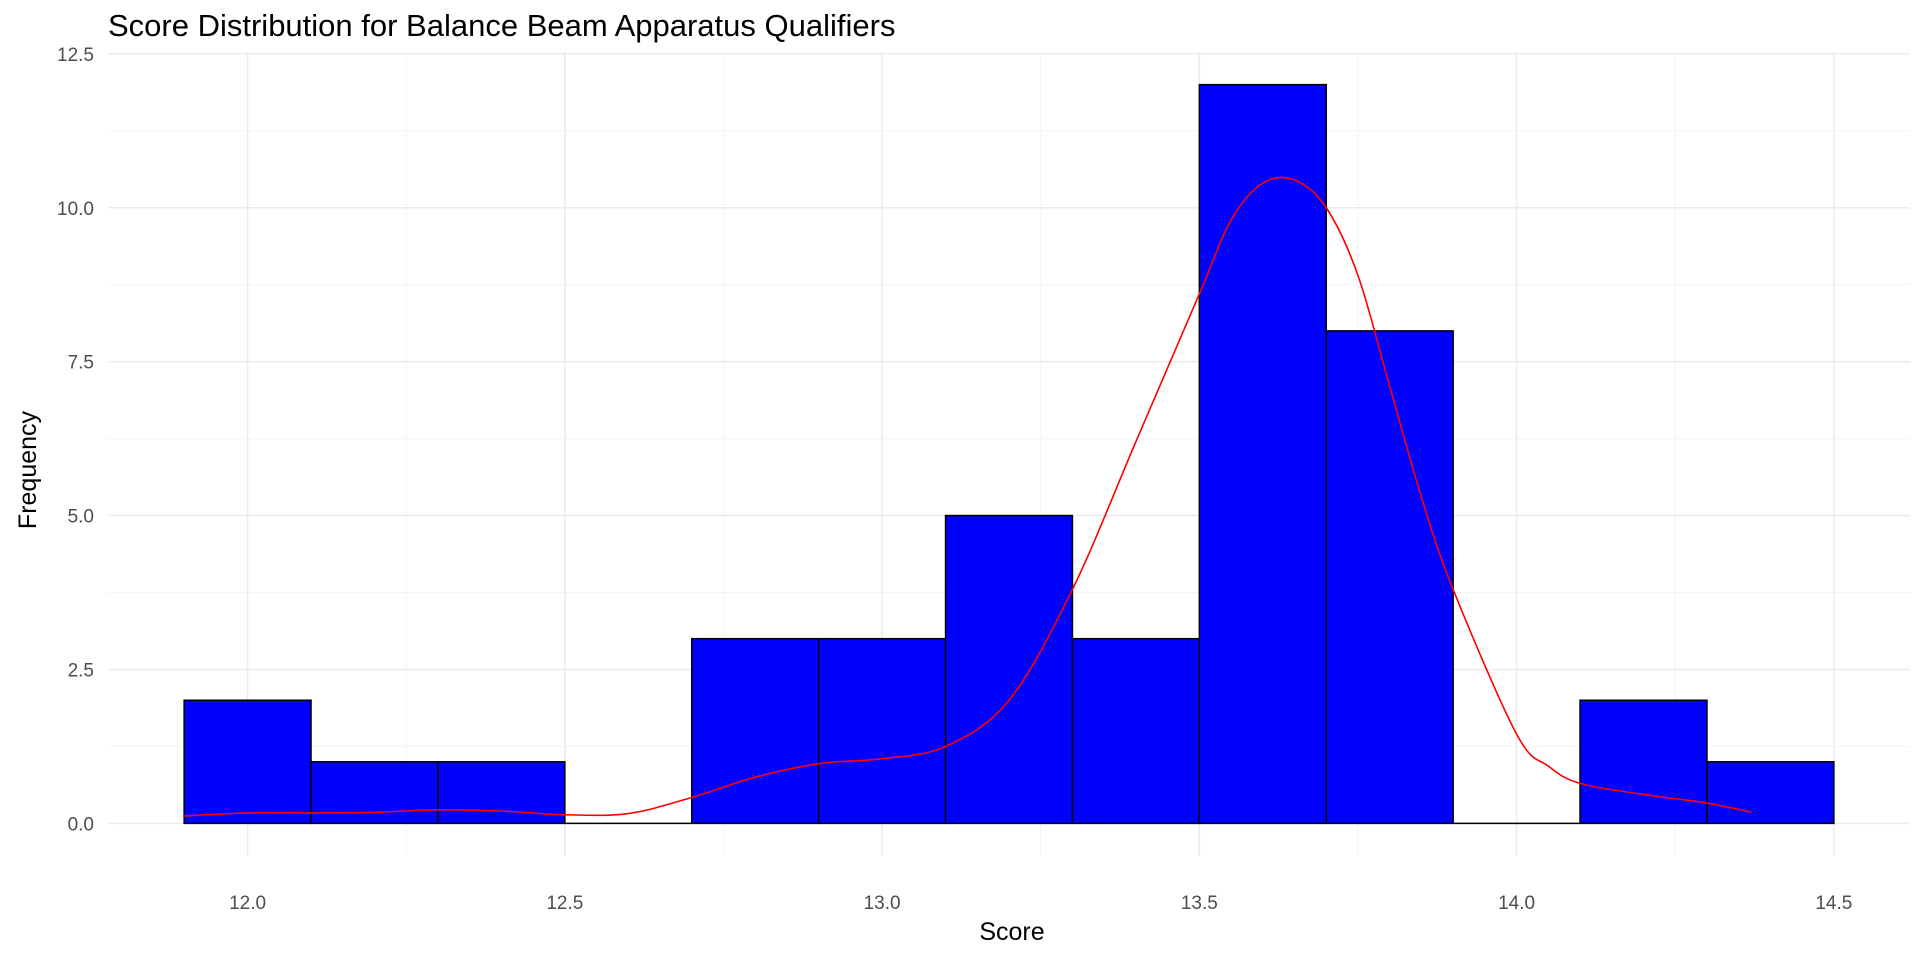 The image size is (1920, 960). What do you see at coordinates (81, 824) in the screenshot?
I see `y-tick-label: 0.0` at bounding box center [81, 824].